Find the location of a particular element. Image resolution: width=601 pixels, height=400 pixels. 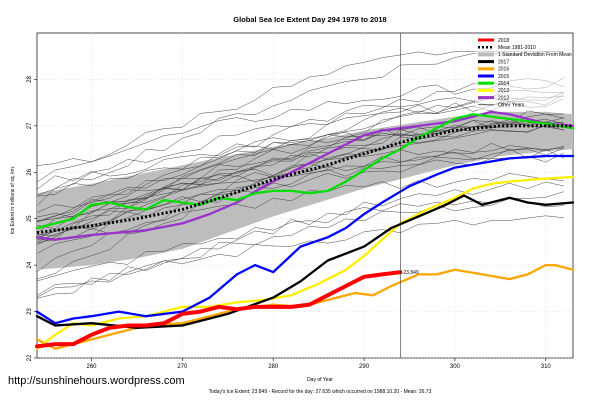

y-tick-label: 28 is located at coordinates (30, 78).